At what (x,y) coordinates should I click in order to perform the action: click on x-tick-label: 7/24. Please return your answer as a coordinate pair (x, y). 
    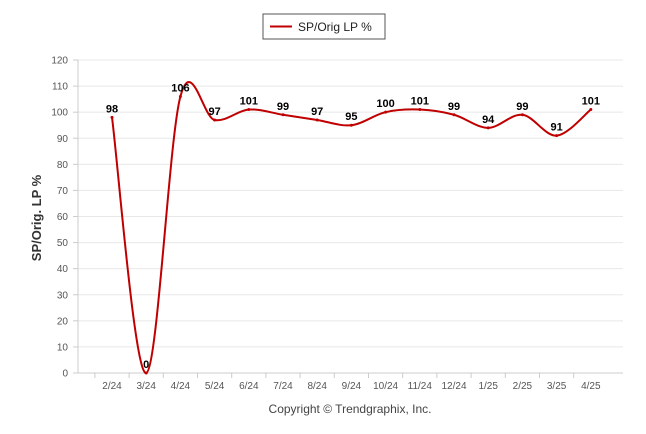
    Looking at the image, I should click on (283, 386).